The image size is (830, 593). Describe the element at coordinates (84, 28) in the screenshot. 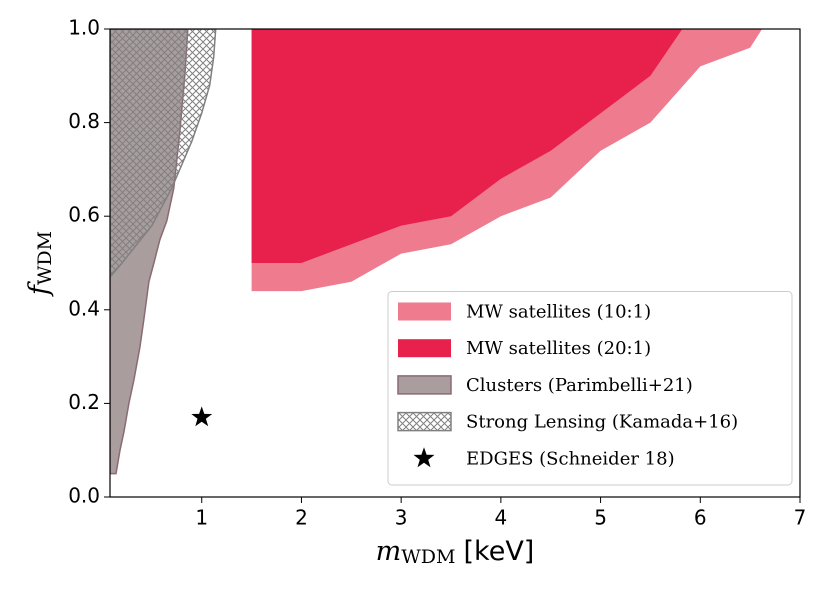

I see `y-tick-label: 1.0` at that location.